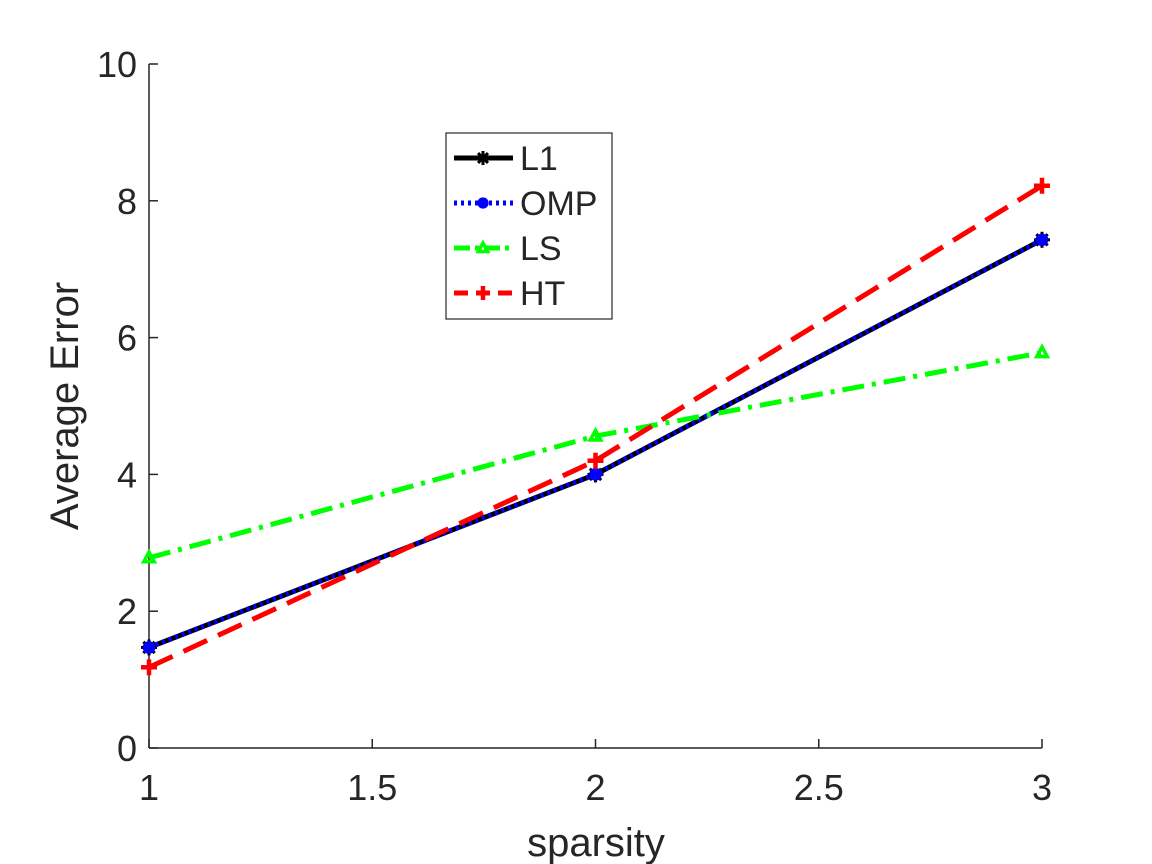 This screenshot has height=864, width=1152. What do you see at coordinates (508, 249) in the screenshot?
I see `legend-entry-ls: LS` at bounding box center [508, 249].